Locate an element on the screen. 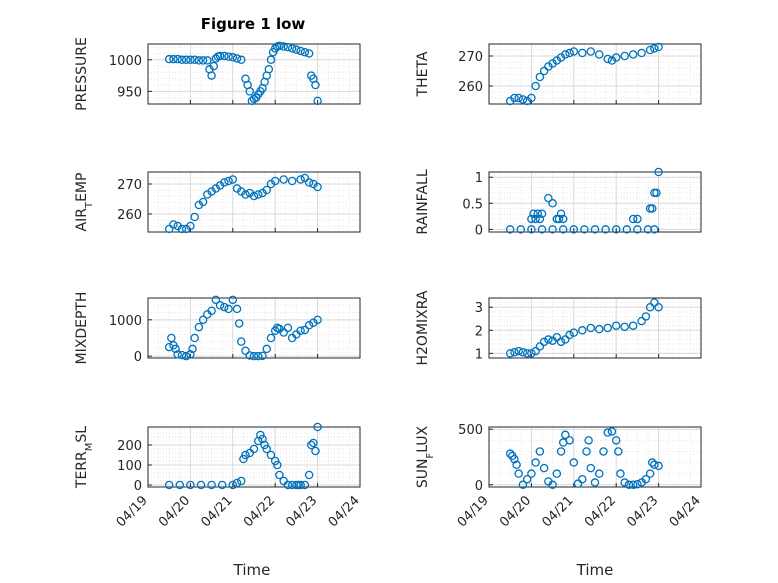 The image size is (778, 583). x-tick-label: 04/23 is located at coordinates (301, 511).